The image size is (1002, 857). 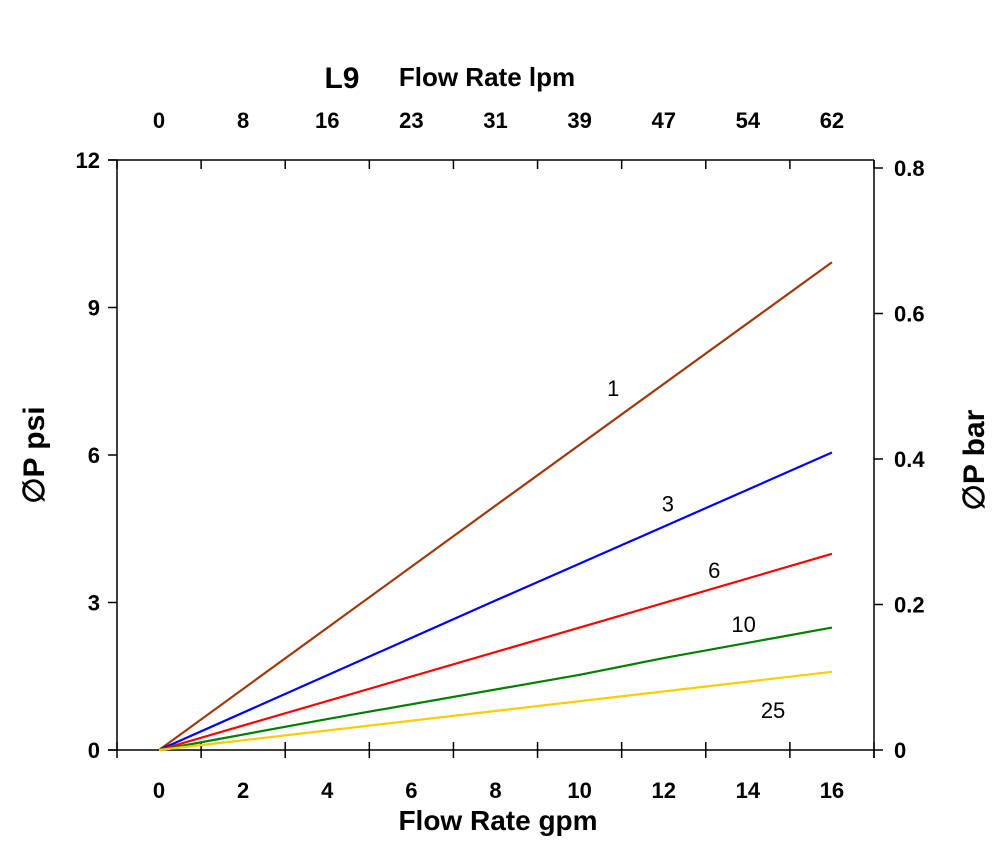 I want to click on y-tick-label-left: 12, so click(x=88, y=160).